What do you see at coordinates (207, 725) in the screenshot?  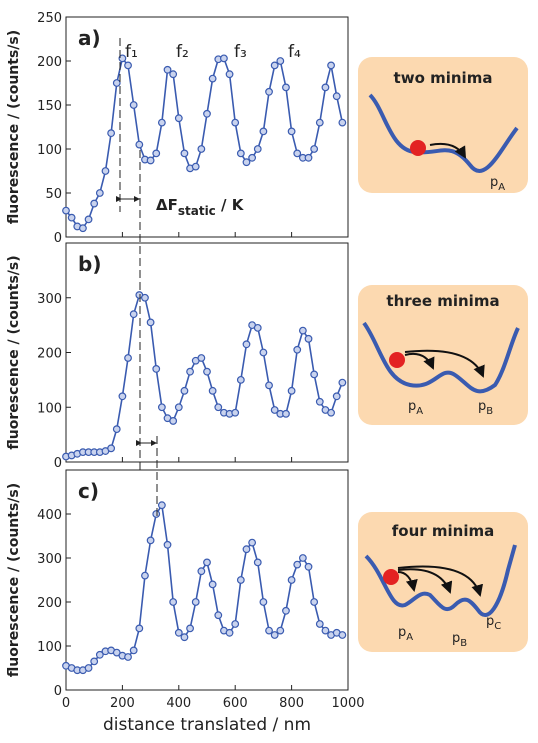 I see `x-axis-label: distance translated / nm` at bounding box center [207, 725].